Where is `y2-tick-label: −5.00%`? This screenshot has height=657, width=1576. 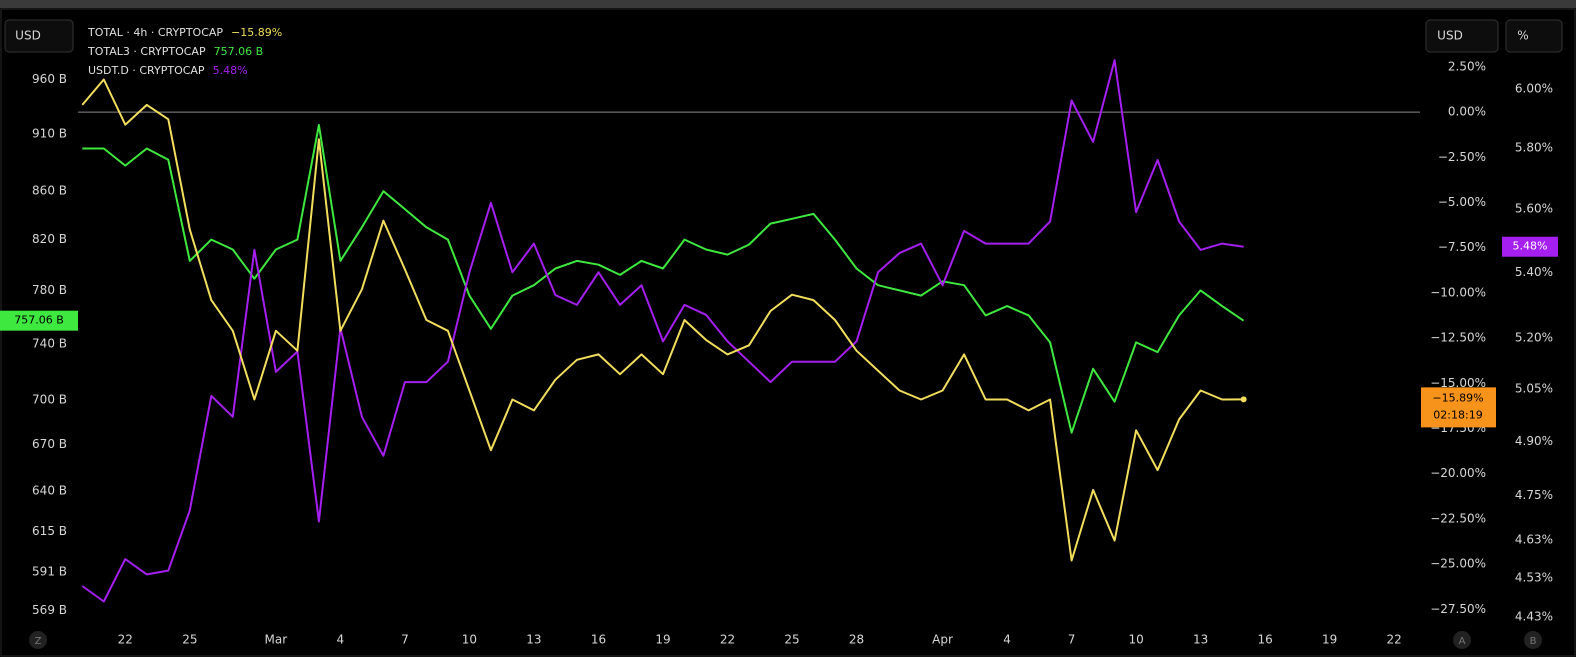 y2-tick-label: −5.00% is located at coordinates (1462, 202).